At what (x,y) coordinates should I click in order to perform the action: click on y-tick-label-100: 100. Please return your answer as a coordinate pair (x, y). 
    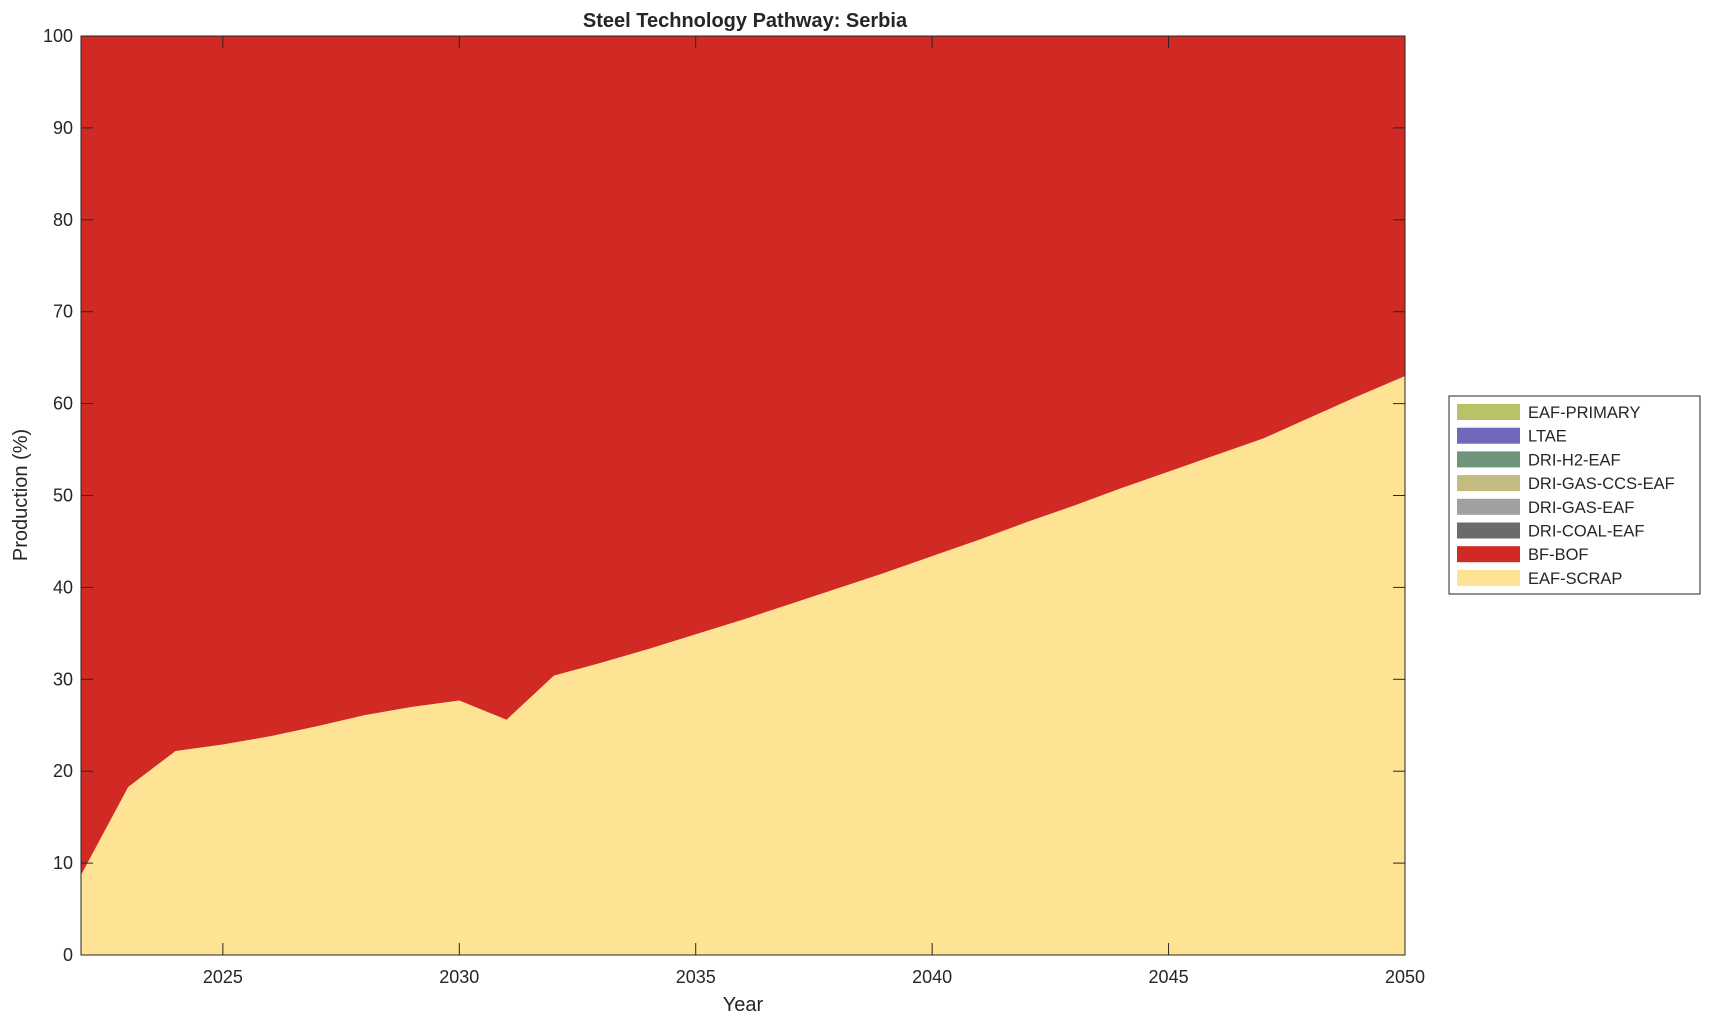
    Looking at the image, I should click on (58, 36).